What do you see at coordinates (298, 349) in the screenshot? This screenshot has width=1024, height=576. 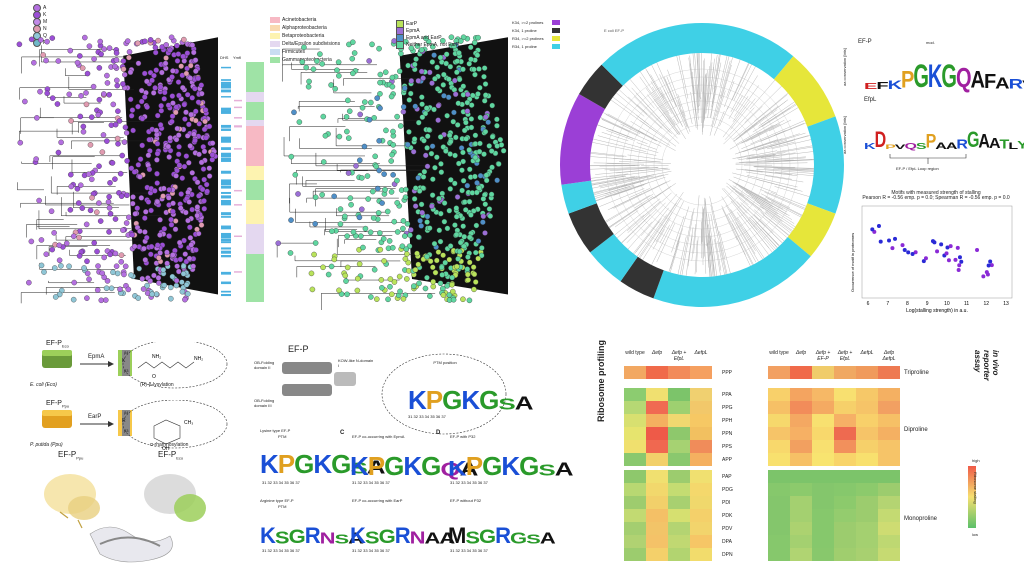 I see `efp-title: EF-P` at bounding box center [298, 349].